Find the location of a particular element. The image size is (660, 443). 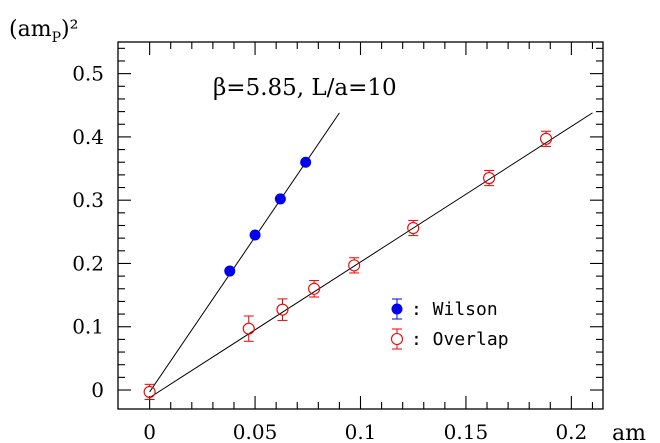

legend: : Wilson : Overlap is located at coordinates (449, 324).